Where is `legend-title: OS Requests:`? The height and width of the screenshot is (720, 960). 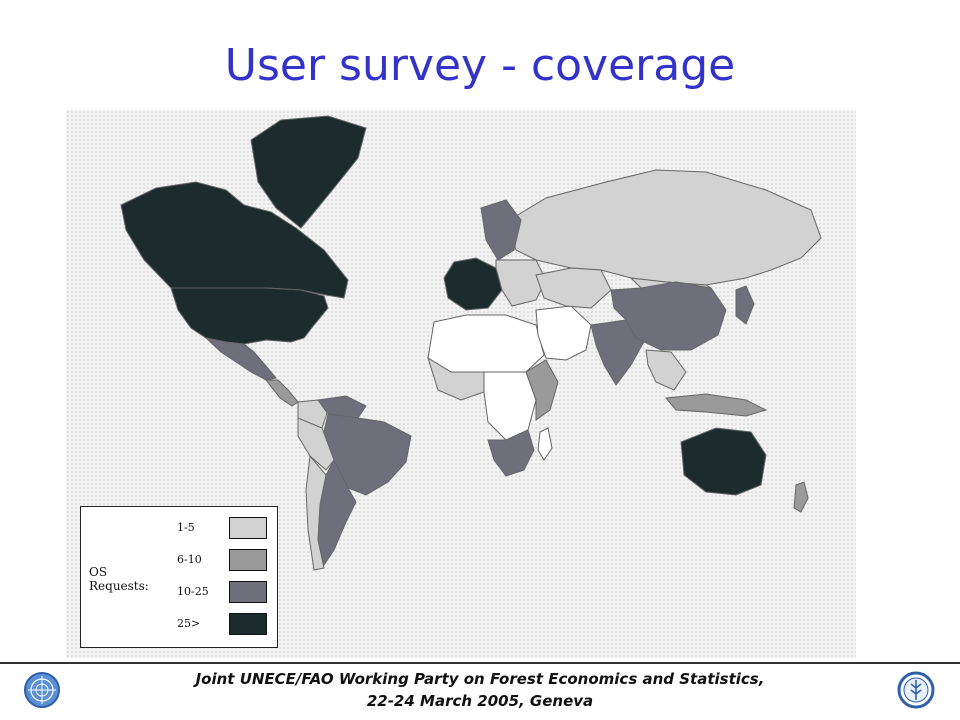
legend-title: OS Requests: is located at coordinates (119, 579).